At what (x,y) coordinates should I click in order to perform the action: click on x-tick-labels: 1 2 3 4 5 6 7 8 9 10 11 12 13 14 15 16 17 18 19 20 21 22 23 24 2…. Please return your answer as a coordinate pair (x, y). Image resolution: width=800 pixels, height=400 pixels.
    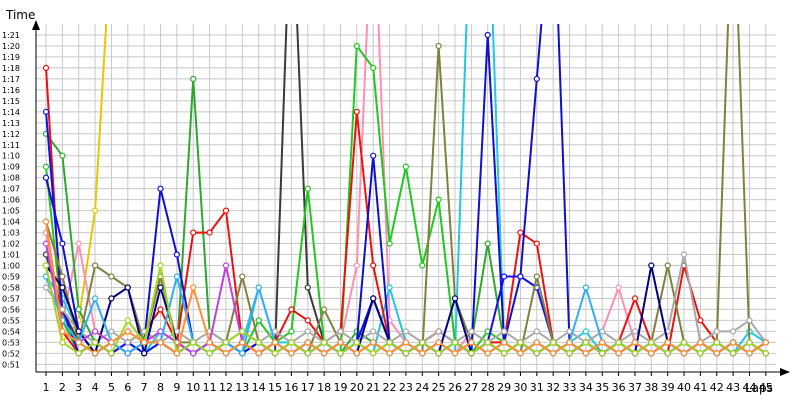
    Looking at the image, I should click on (408, 383).